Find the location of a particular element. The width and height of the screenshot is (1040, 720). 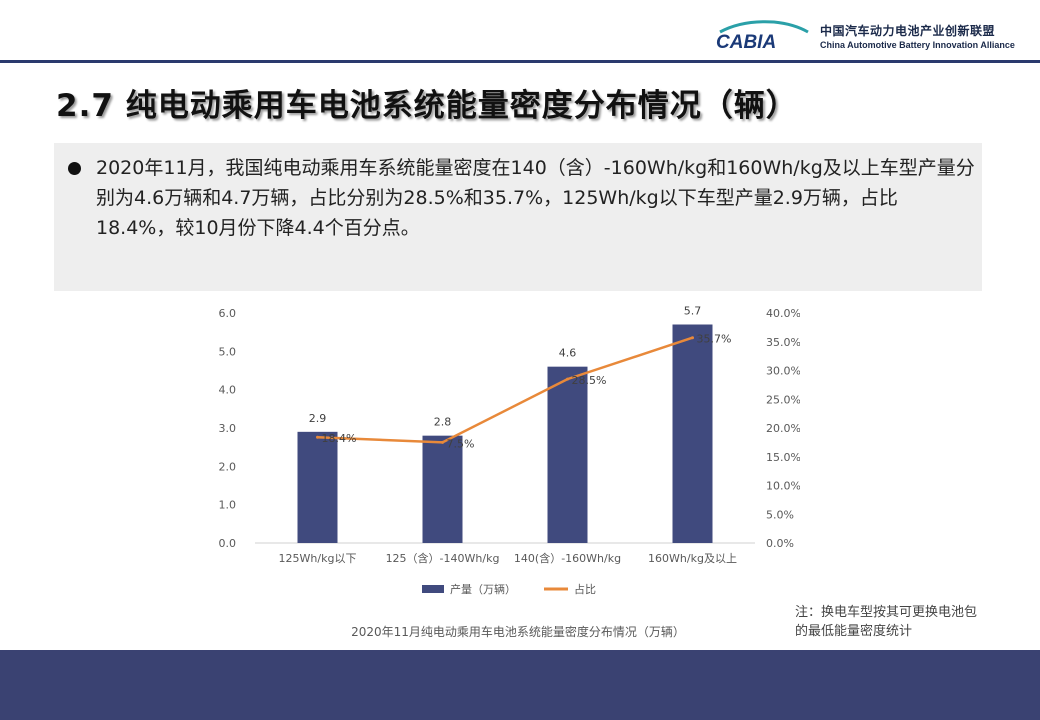

line-series: 18.4% 7.5% 28.5% 35.7% is located at coordinates (524, 391).